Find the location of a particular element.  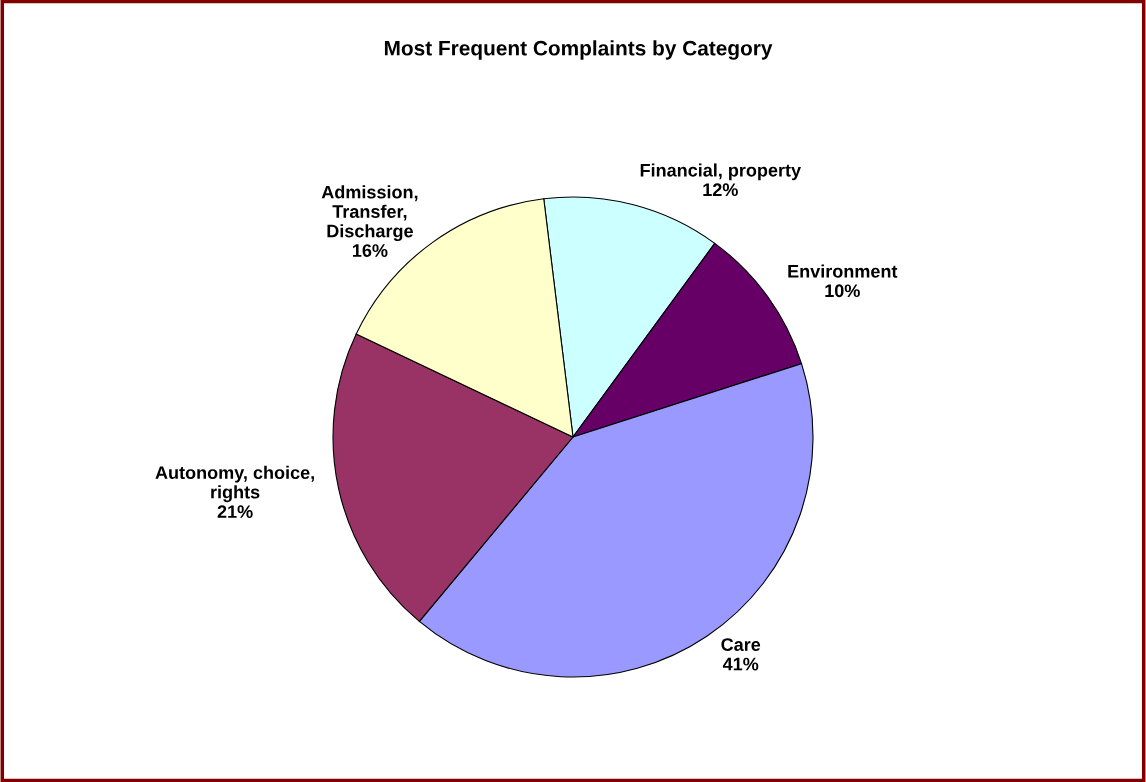

data-label: 12% is located at coordinates (720, 190).